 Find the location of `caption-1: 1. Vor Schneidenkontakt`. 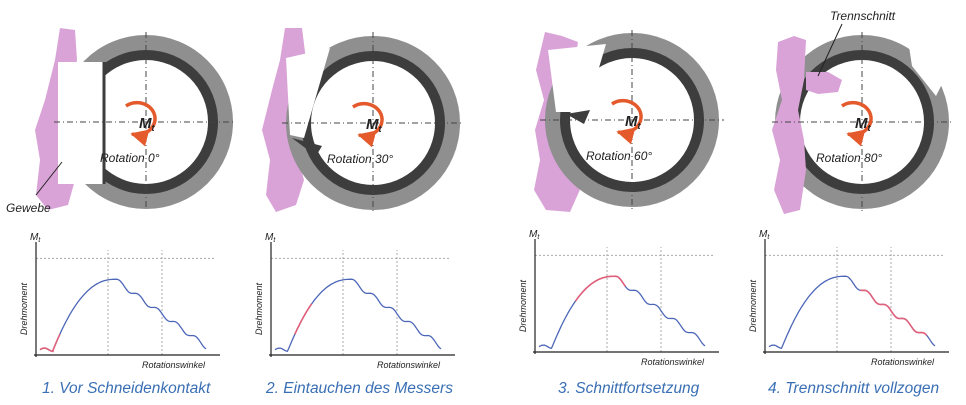

caption-1: 1. Vor Schneidenkontakt is located at coordinates (126, 388).